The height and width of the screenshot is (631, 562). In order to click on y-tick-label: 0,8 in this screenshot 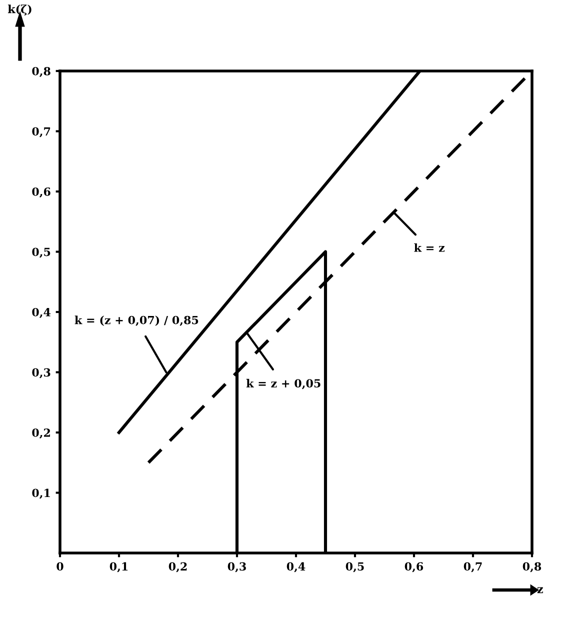, I will do `click(41, 72)`.